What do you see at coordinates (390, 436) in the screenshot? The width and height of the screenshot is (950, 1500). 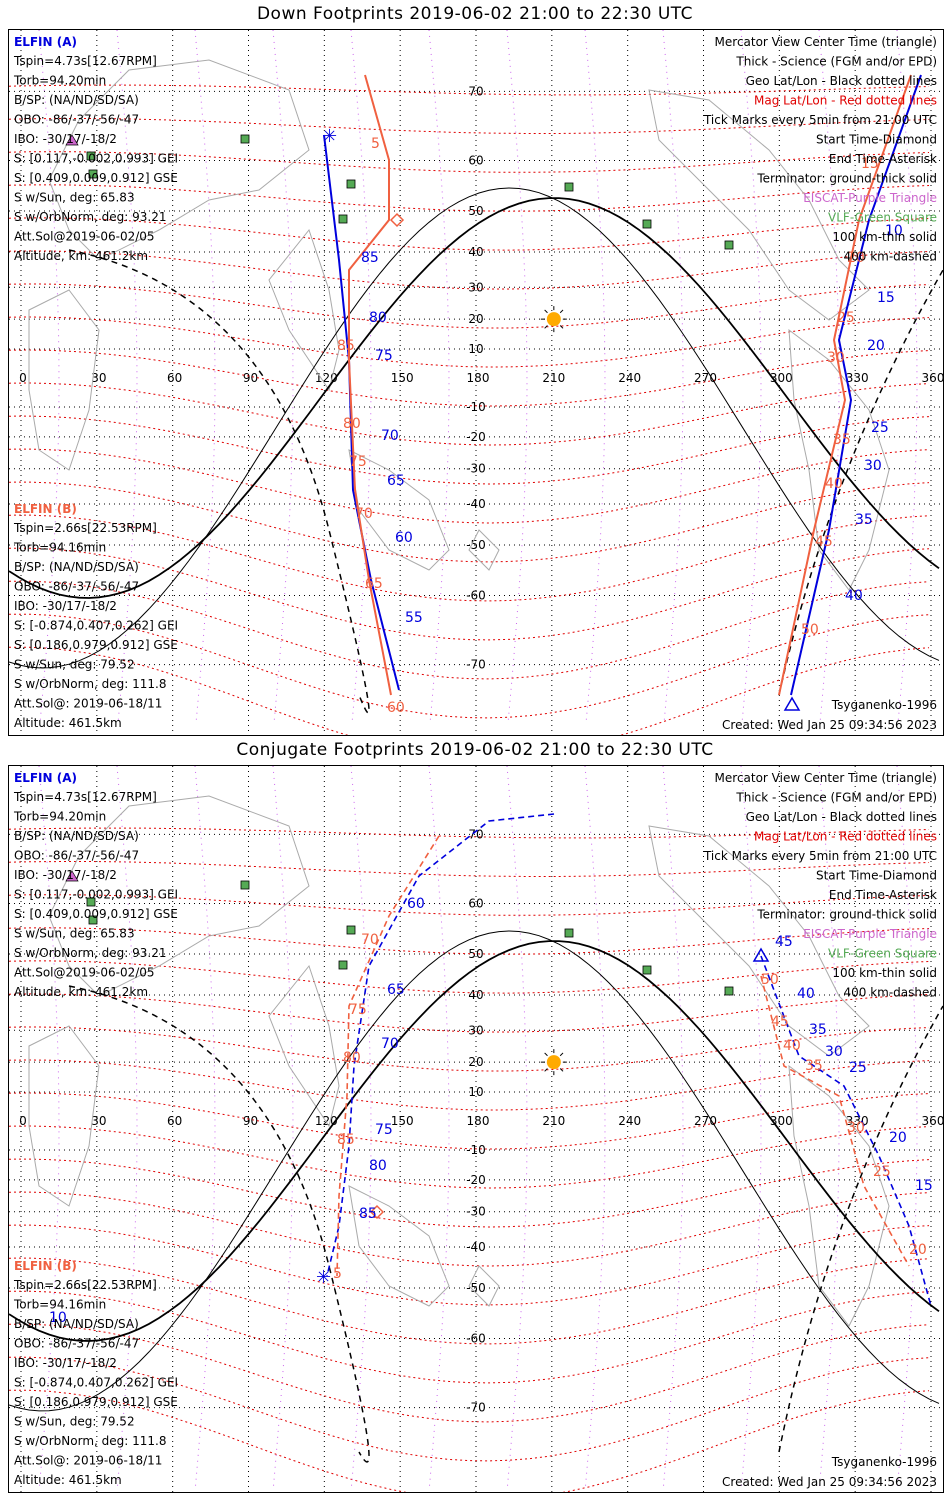 I see `elfin-a-tick-label: 70` at bounding box center [390, 436].